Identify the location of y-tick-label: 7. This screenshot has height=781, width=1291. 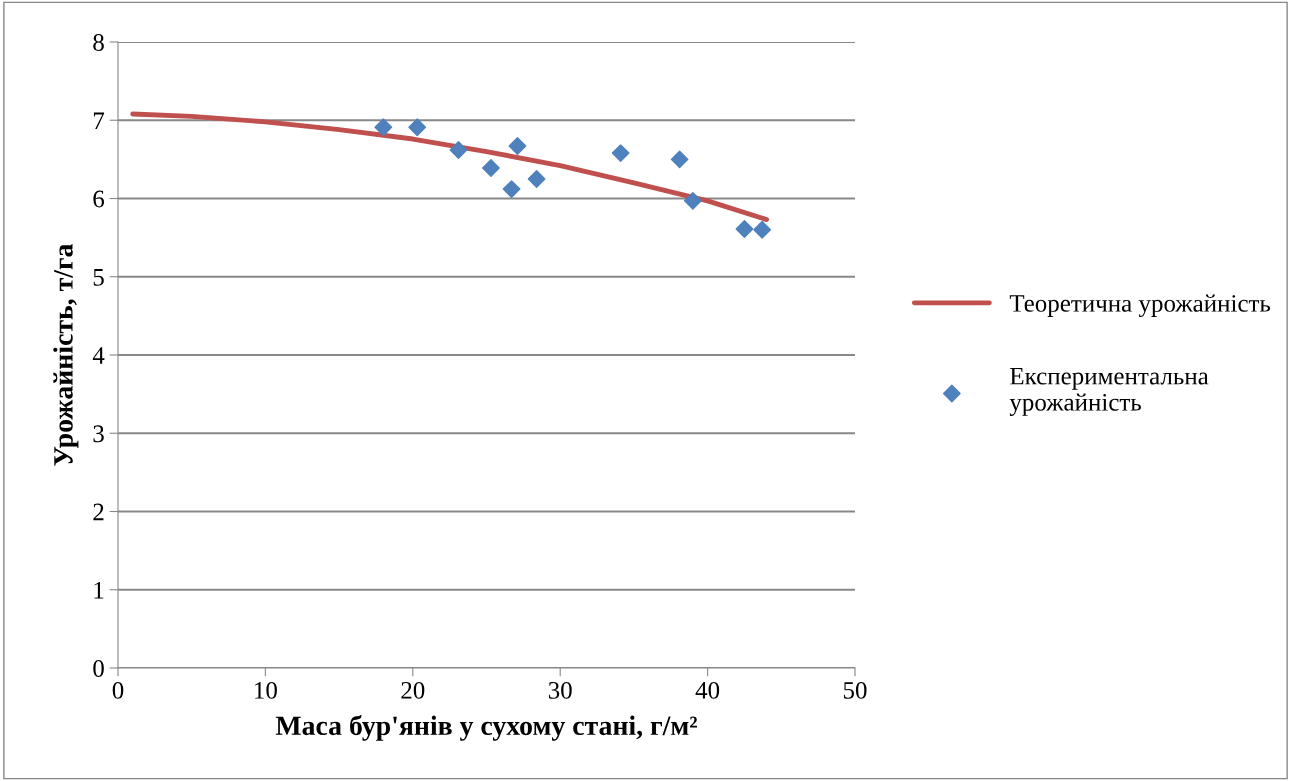
(99, 120).